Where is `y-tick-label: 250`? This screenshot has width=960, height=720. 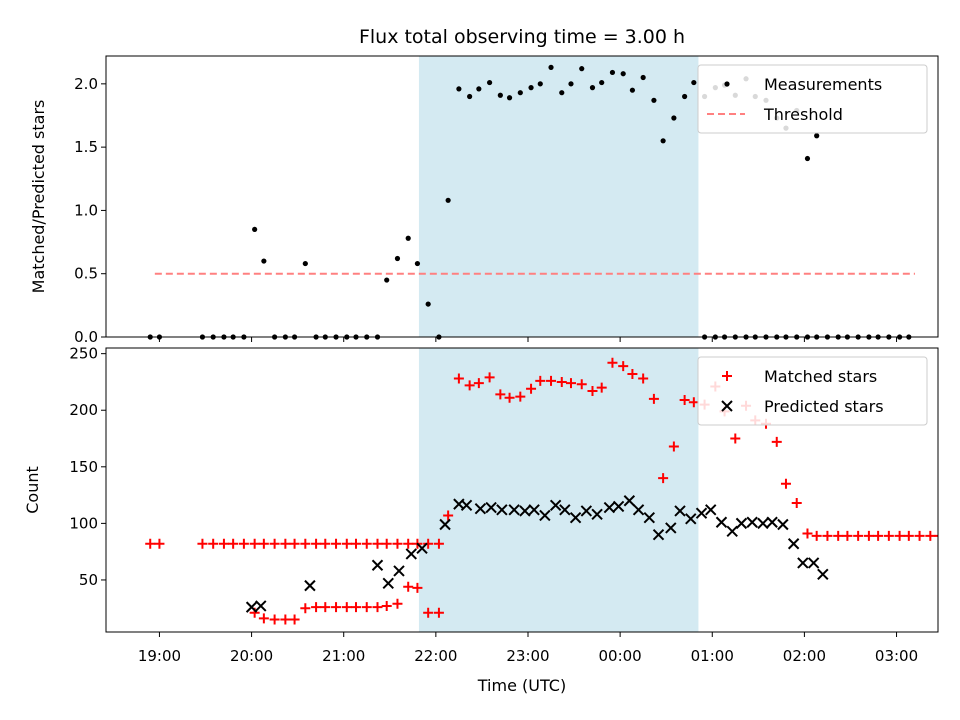
y-tick-label: 250 is located at coordinates (83, 354).